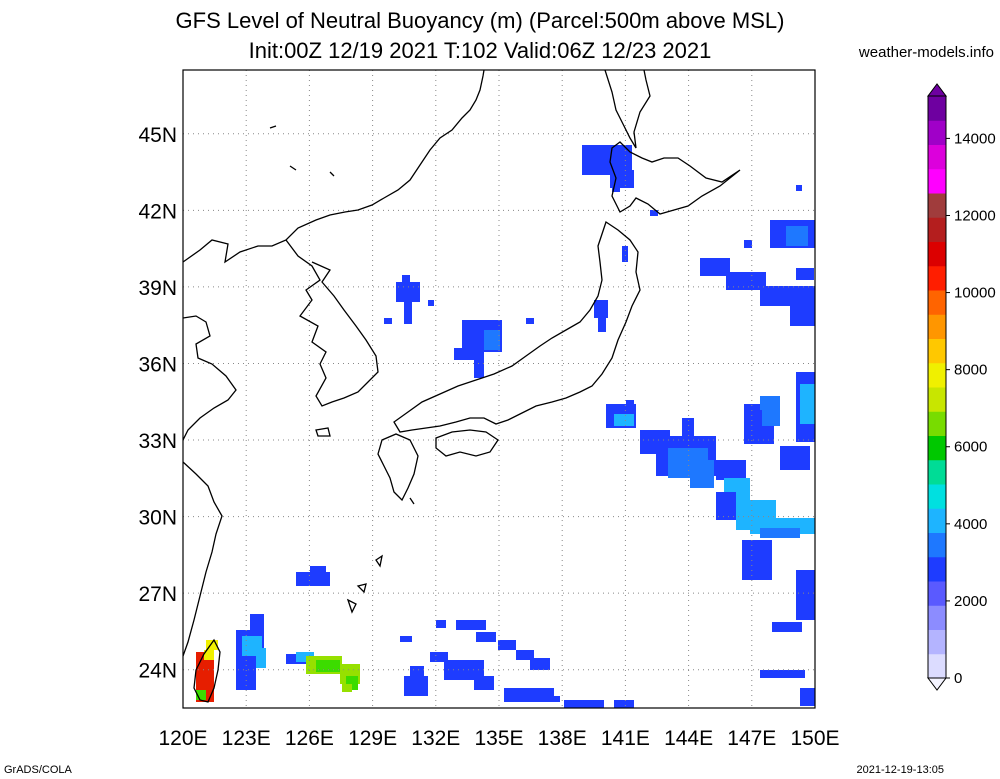 This screenshot has width=1000, height=779. What do you see at coordinates (625, 738) in the screenshot?
I see `lon-tick-label: 141E` at bounding box center [625, 738].